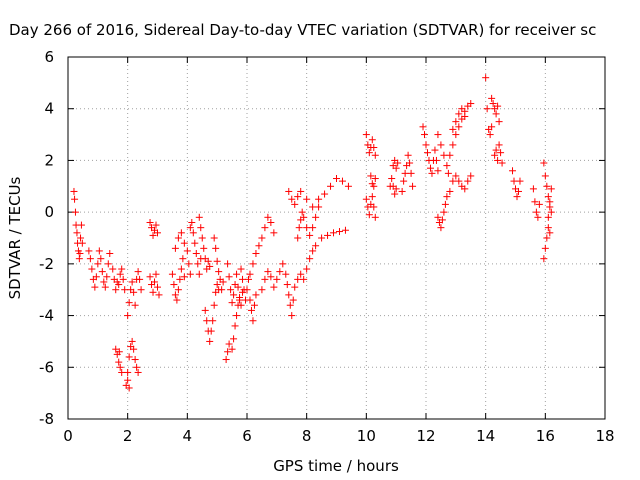 Image resolution: width=640 pixels, height=480 pixels. What do you see at coordinates (485, 436) in the screenshot?
I see `x-tick-label: 14` at bounding box center [485, 436].